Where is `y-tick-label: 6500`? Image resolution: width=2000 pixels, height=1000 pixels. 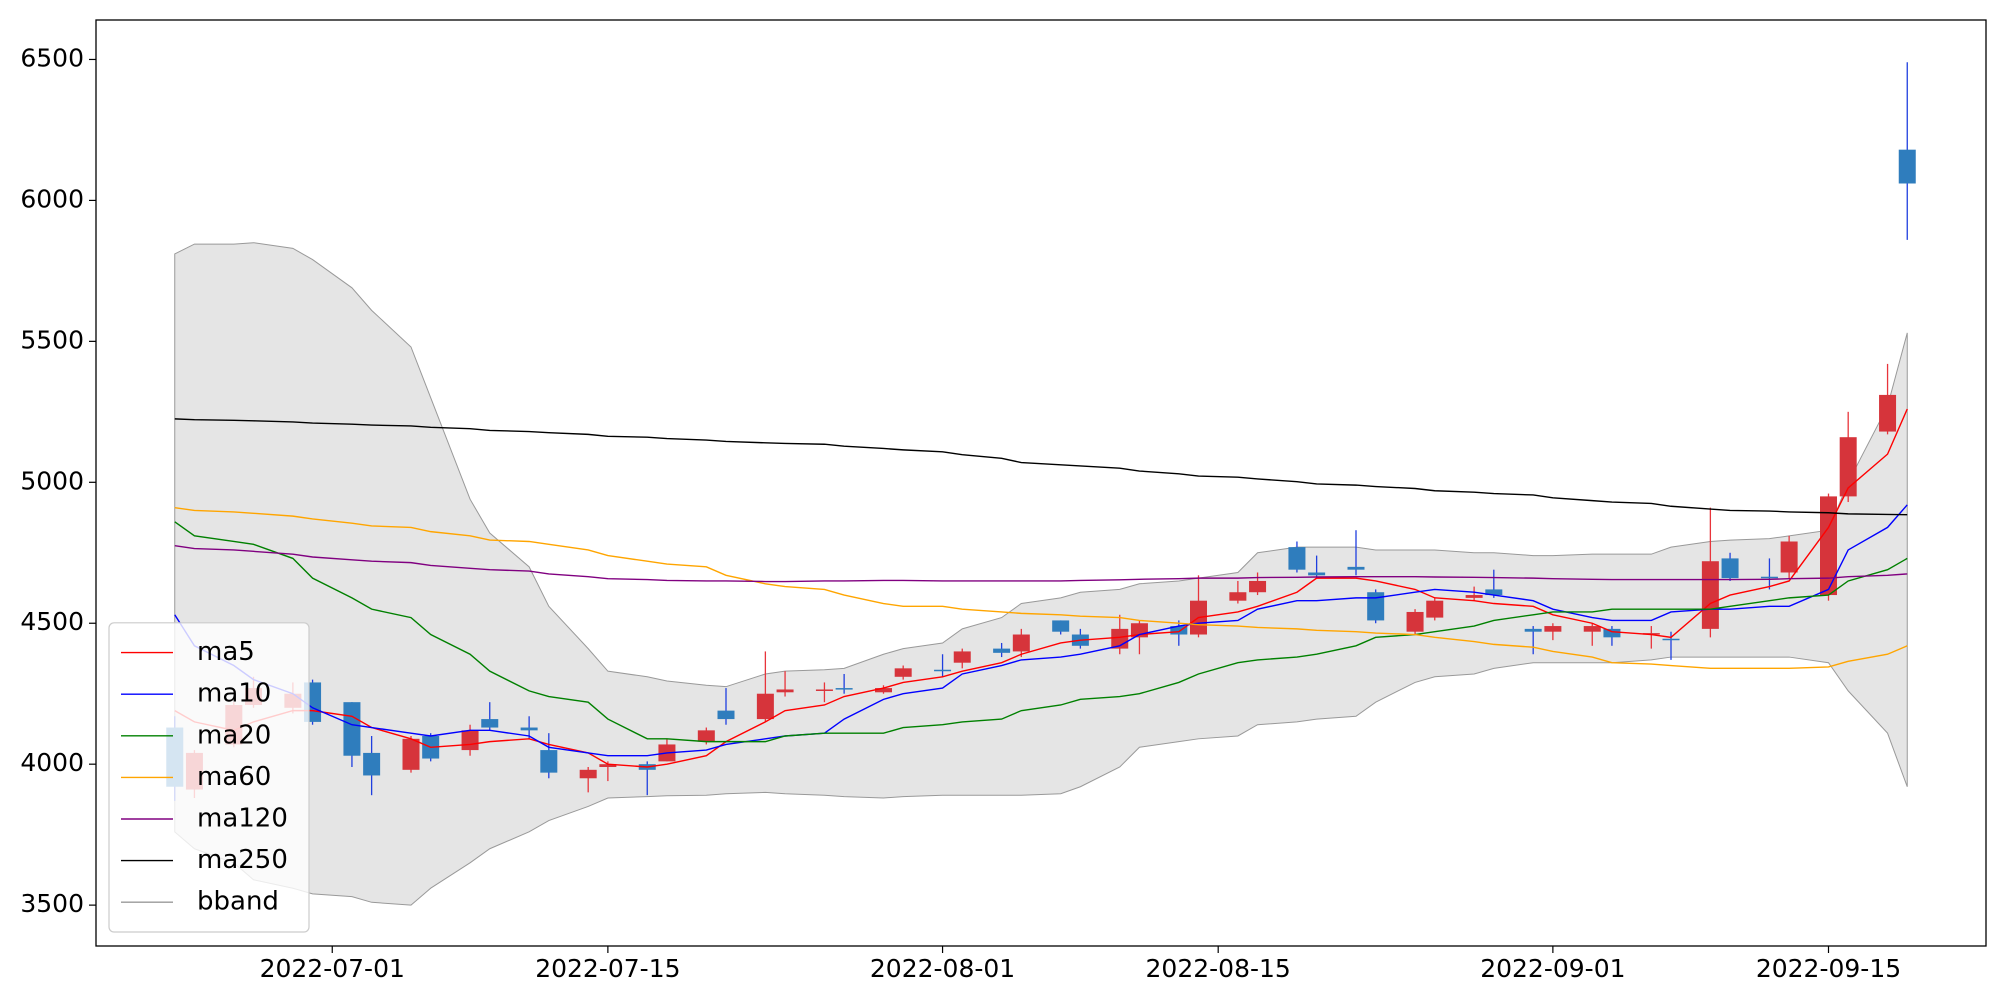
y-tick-label: 6500 is located at coordinates (52, 57).